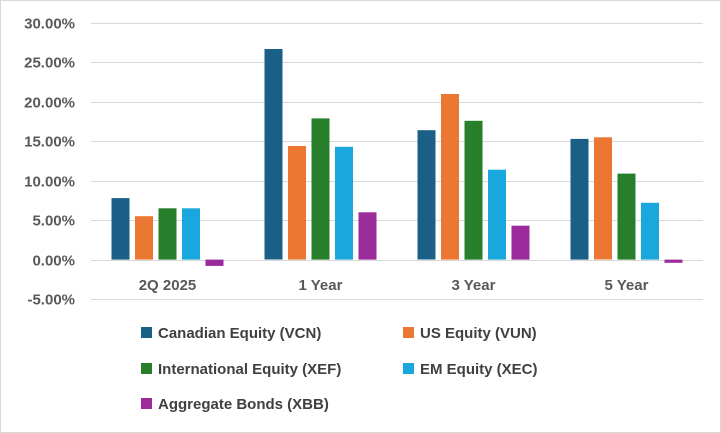  What do you see at coordinates (627, 285) in the screenshot?
I see `x-tick-label: 5 Year` at bounding box center [627, 285].